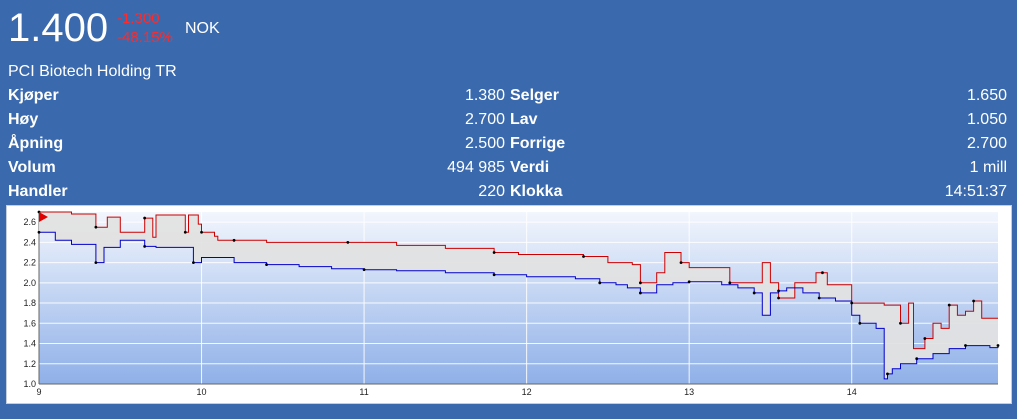  What do you see at coordinates (530, 167) in the screenshot?
I see `stat-label-verdi: Verdi` at bounding box center [530, 167].